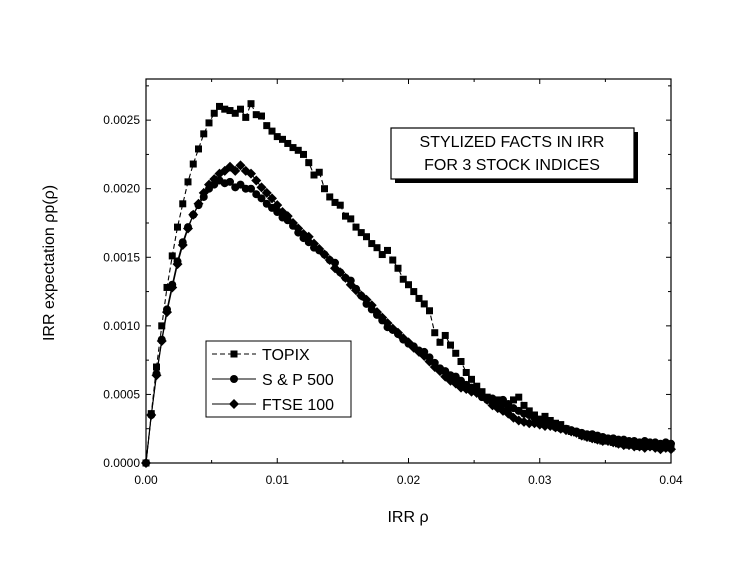  I want to click on x-tick-label: 0.02, so click(409, 480).